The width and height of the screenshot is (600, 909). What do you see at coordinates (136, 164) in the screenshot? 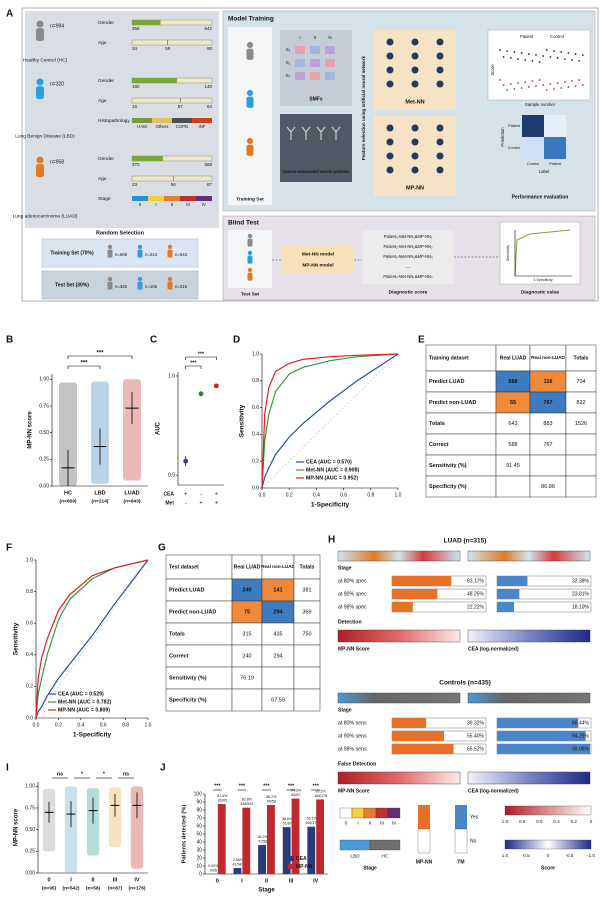
I see `gender-count: 370` at bounding box center [136, 164].